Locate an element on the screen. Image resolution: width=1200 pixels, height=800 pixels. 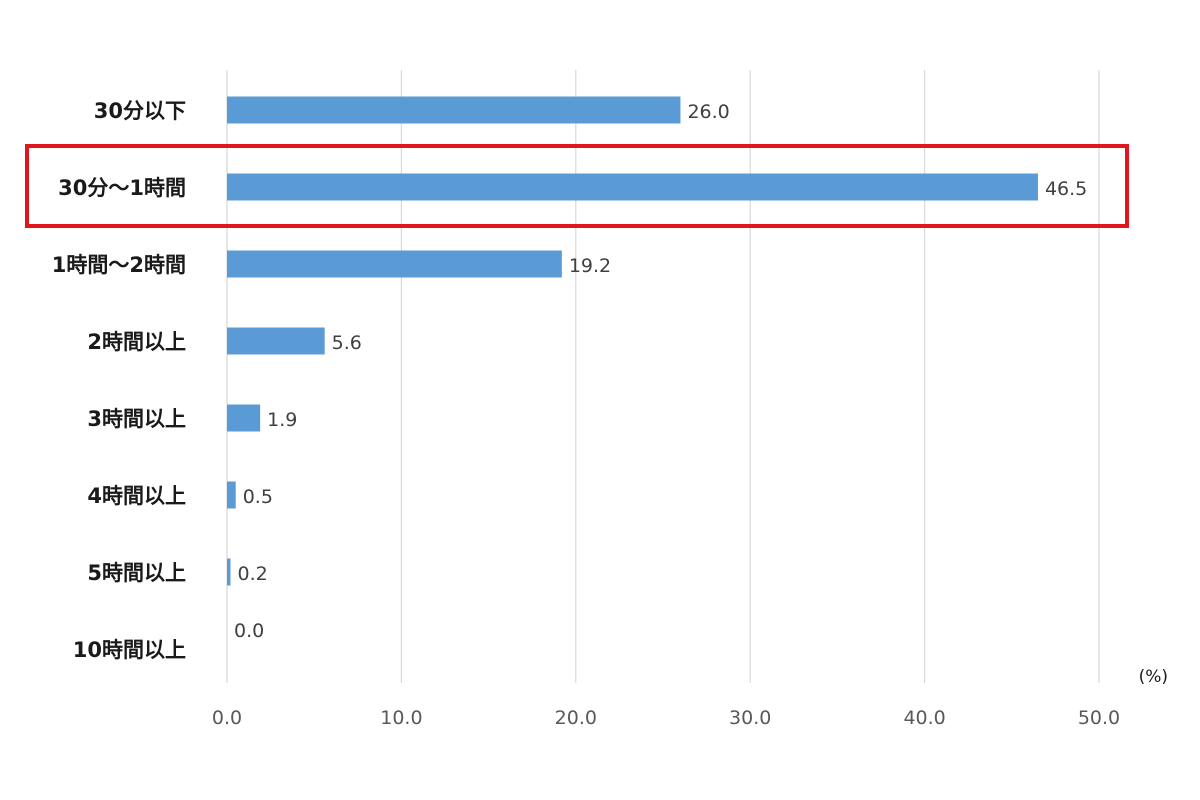
highlight-box is located at coordinates (577, 186).